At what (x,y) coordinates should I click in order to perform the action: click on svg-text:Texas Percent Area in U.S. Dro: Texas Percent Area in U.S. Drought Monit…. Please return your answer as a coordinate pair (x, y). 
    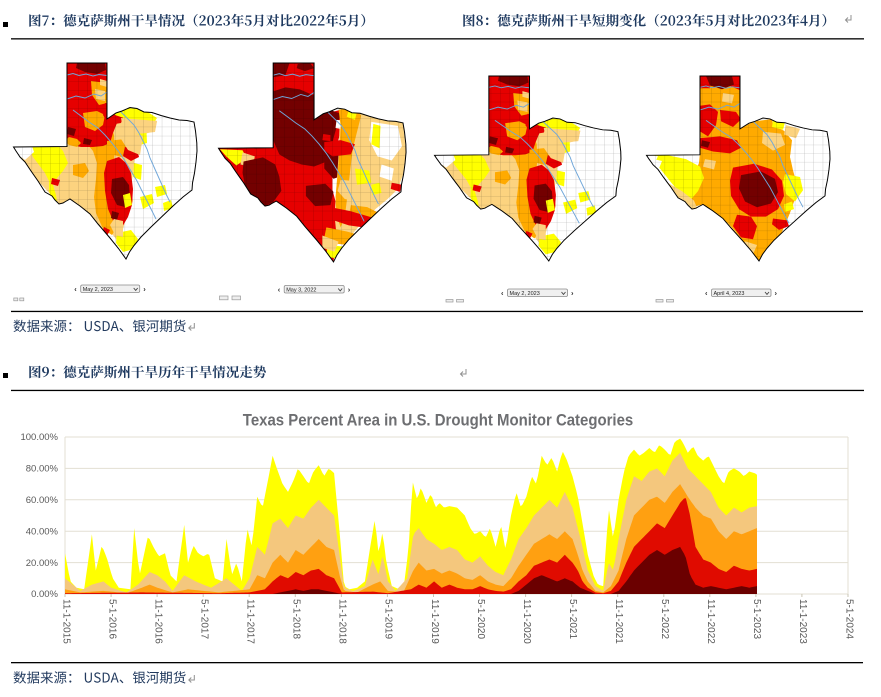
    Looking at the image, I should click on (438, 421).